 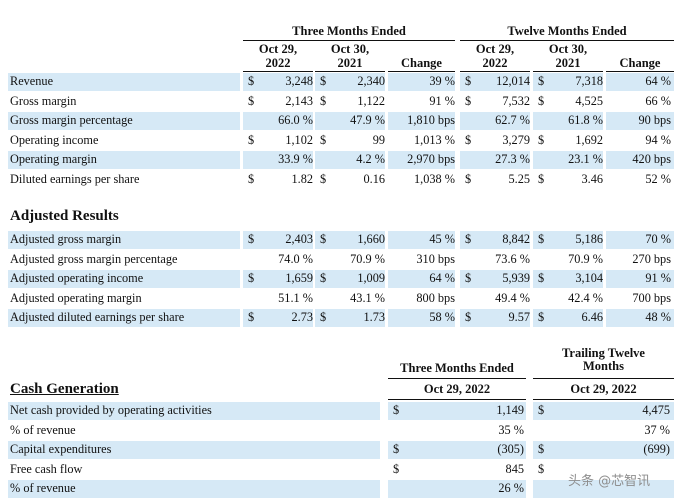 I want to click on cell-value: 1,659, so click(x=299, y=278).